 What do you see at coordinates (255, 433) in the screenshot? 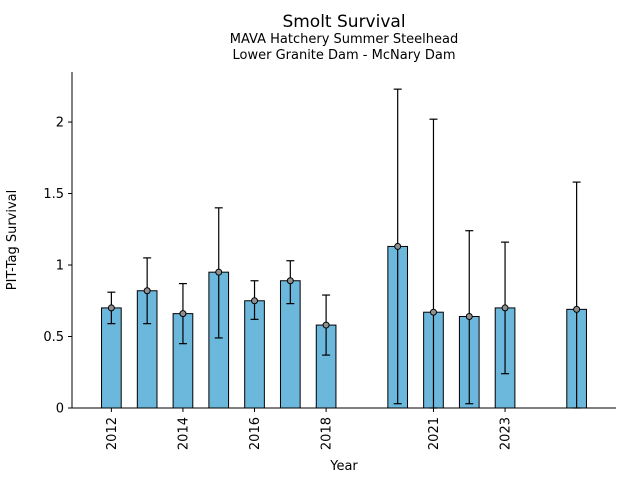
I see `x-tick-label: 2016` at bounding box center [255, 433].